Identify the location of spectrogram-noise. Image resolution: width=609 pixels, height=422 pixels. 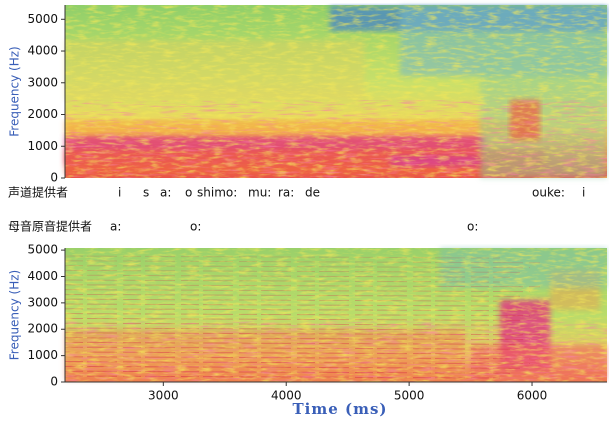
(336, 351).